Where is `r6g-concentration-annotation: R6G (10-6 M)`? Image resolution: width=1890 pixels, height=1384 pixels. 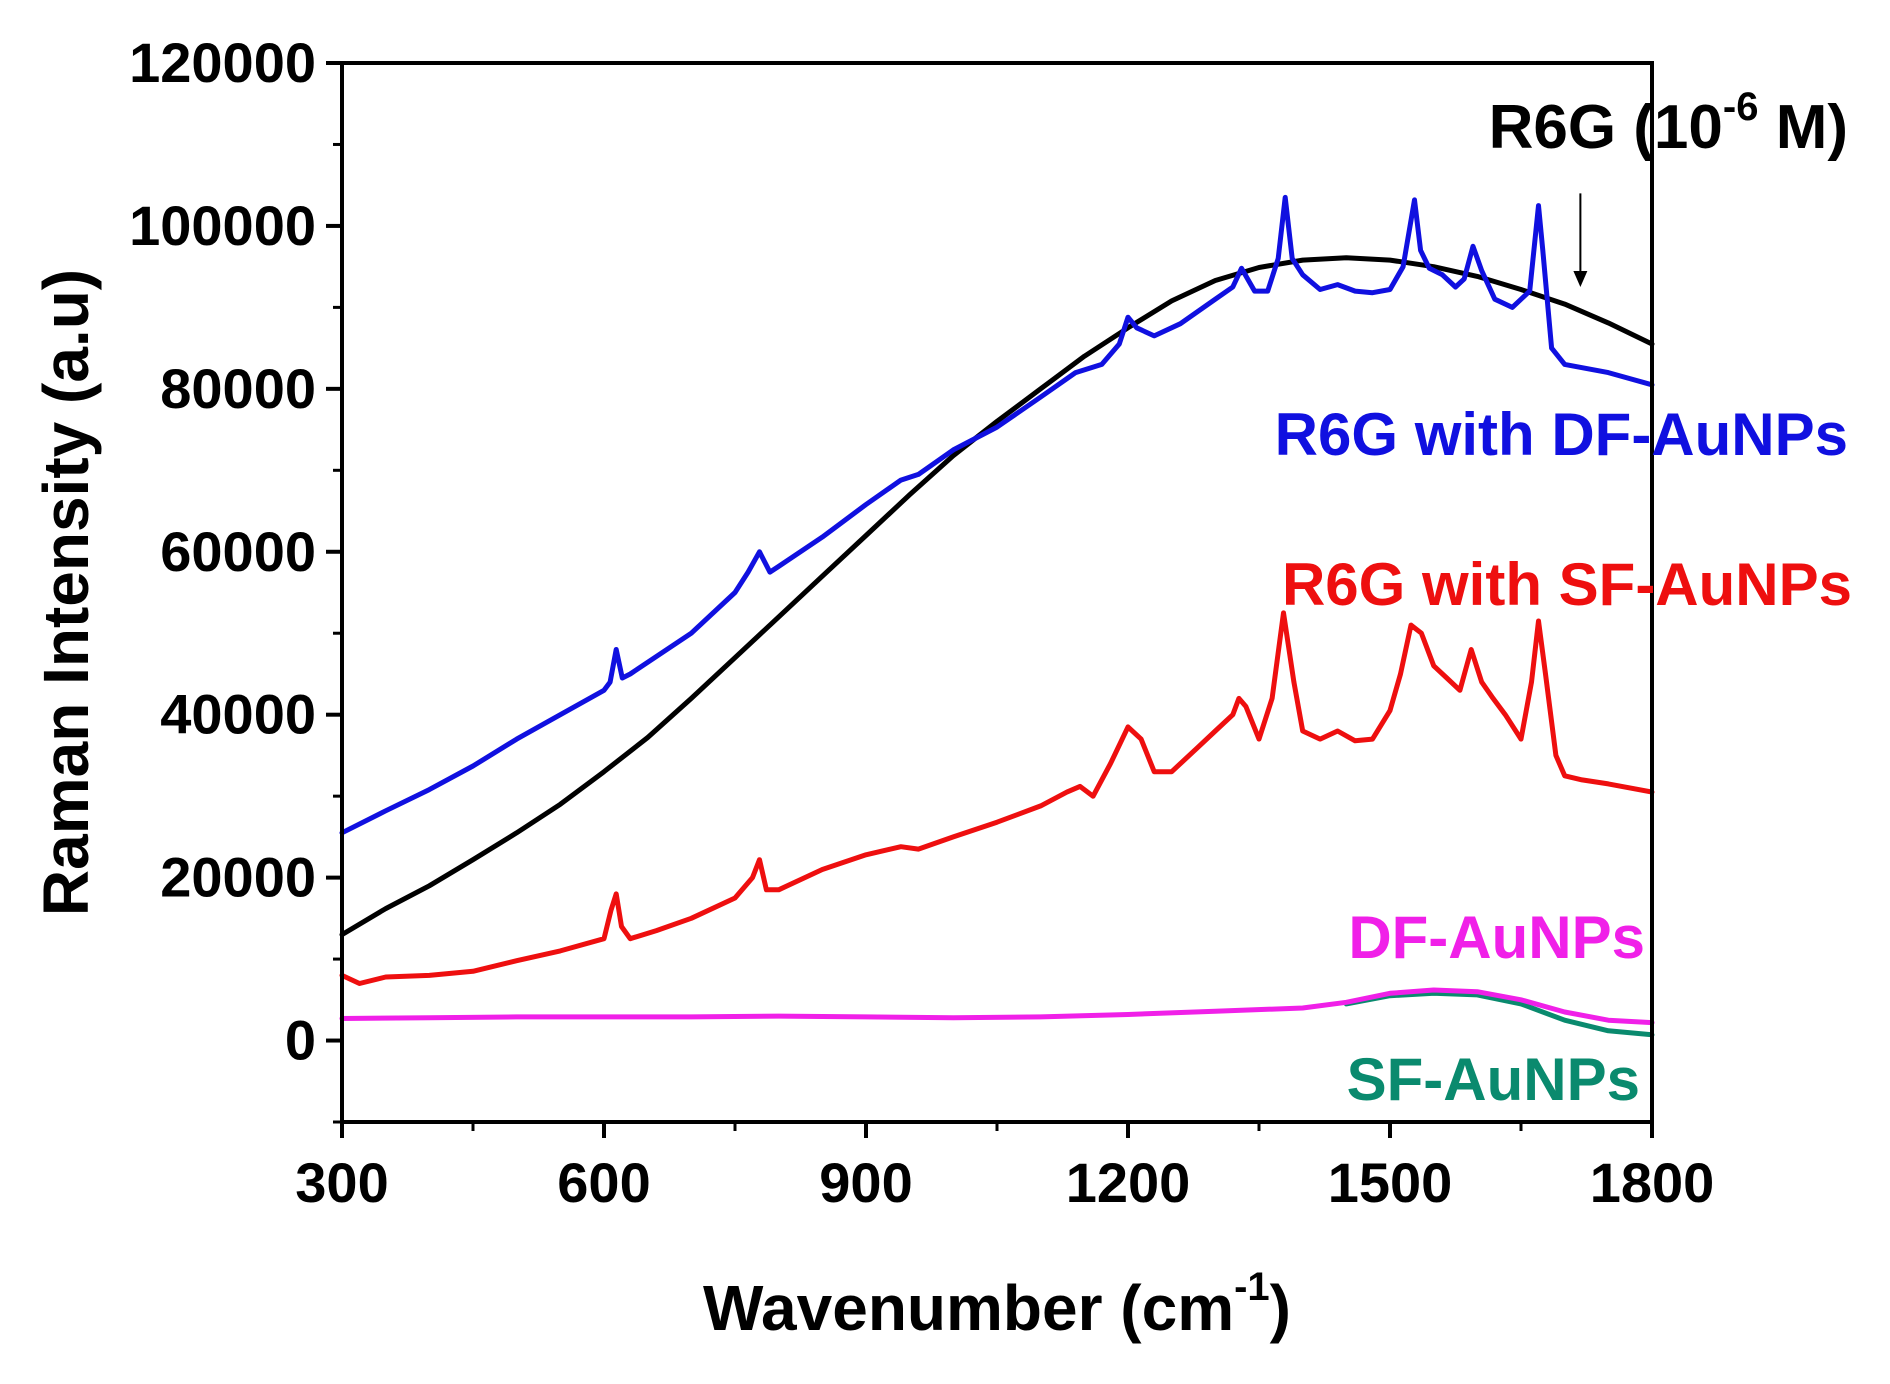 r6g-concentration-annotation: R6G (10-6 M) is located at coordinates (1668, 123).